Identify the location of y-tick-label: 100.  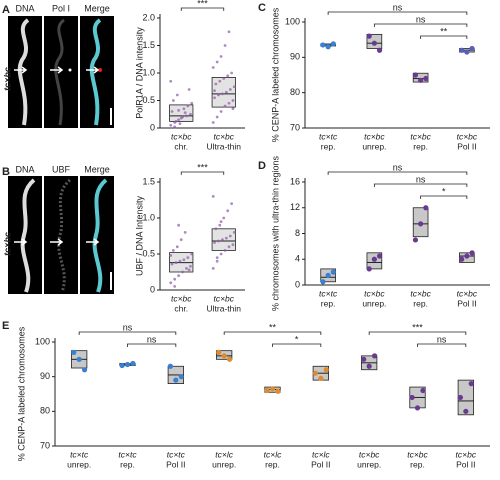
(42, 341).